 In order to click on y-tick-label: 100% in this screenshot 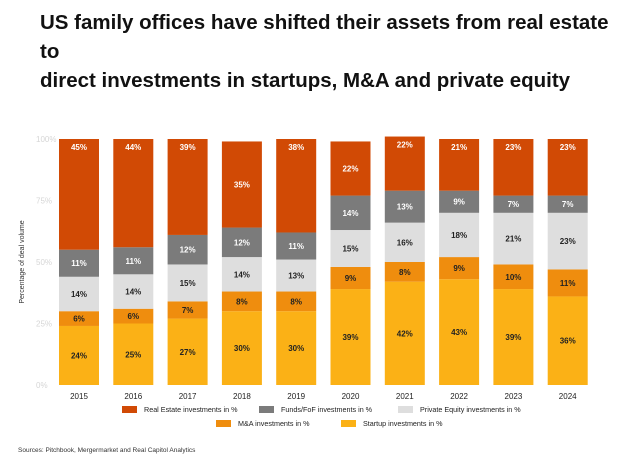, I will do `click(46, 139)`.